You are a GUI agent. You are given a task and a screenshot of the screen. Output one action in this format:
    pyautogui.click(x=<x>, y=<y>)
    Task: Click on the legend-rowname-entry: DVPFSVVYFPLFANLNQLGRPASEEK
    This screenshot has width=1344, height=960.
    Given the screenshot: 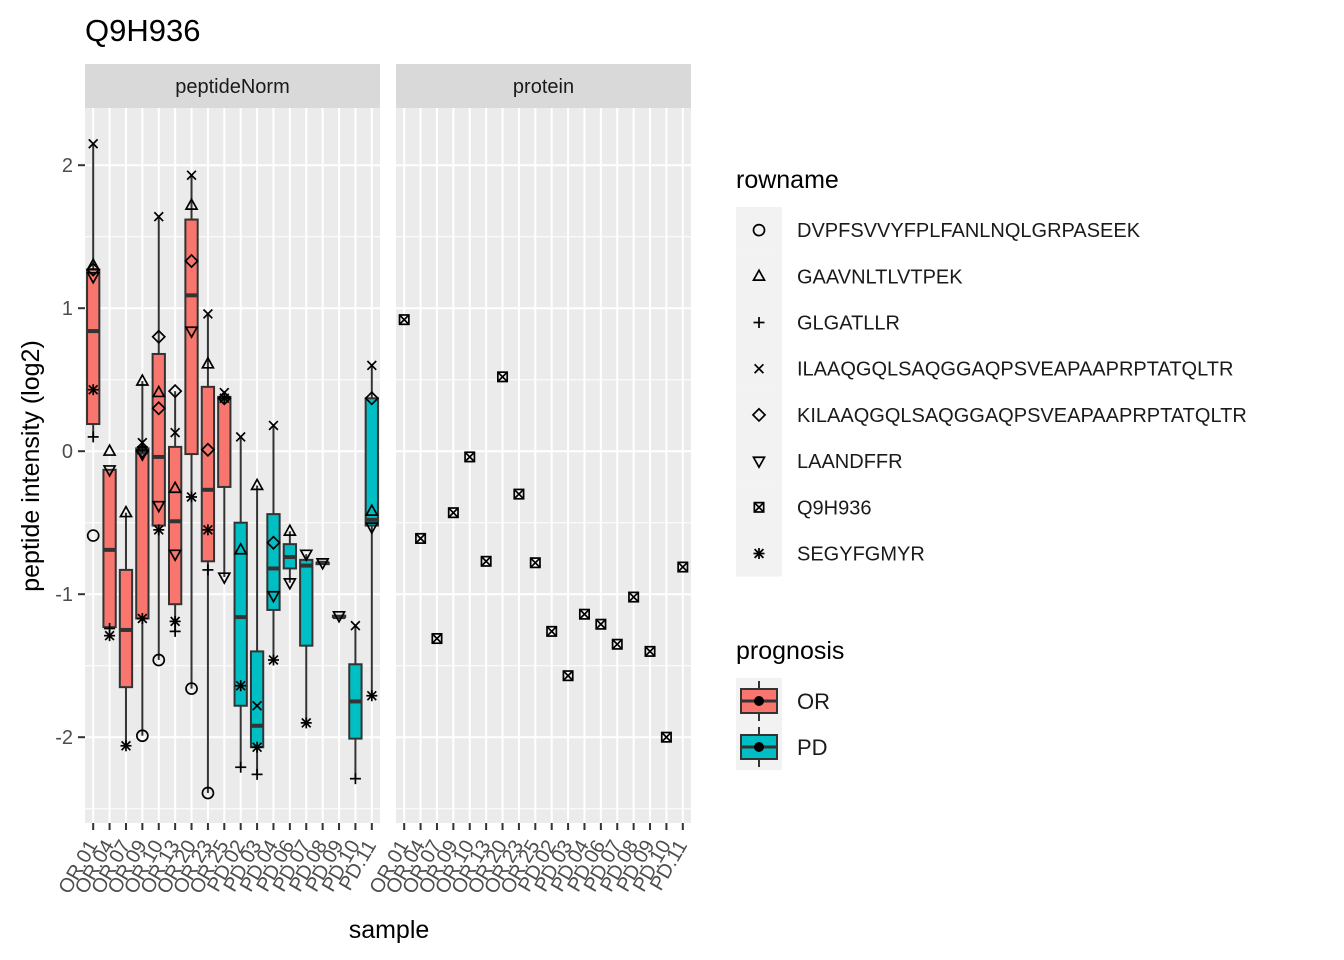 What is the action you would take?
    pyautogui.click(x=938, y=230)
    